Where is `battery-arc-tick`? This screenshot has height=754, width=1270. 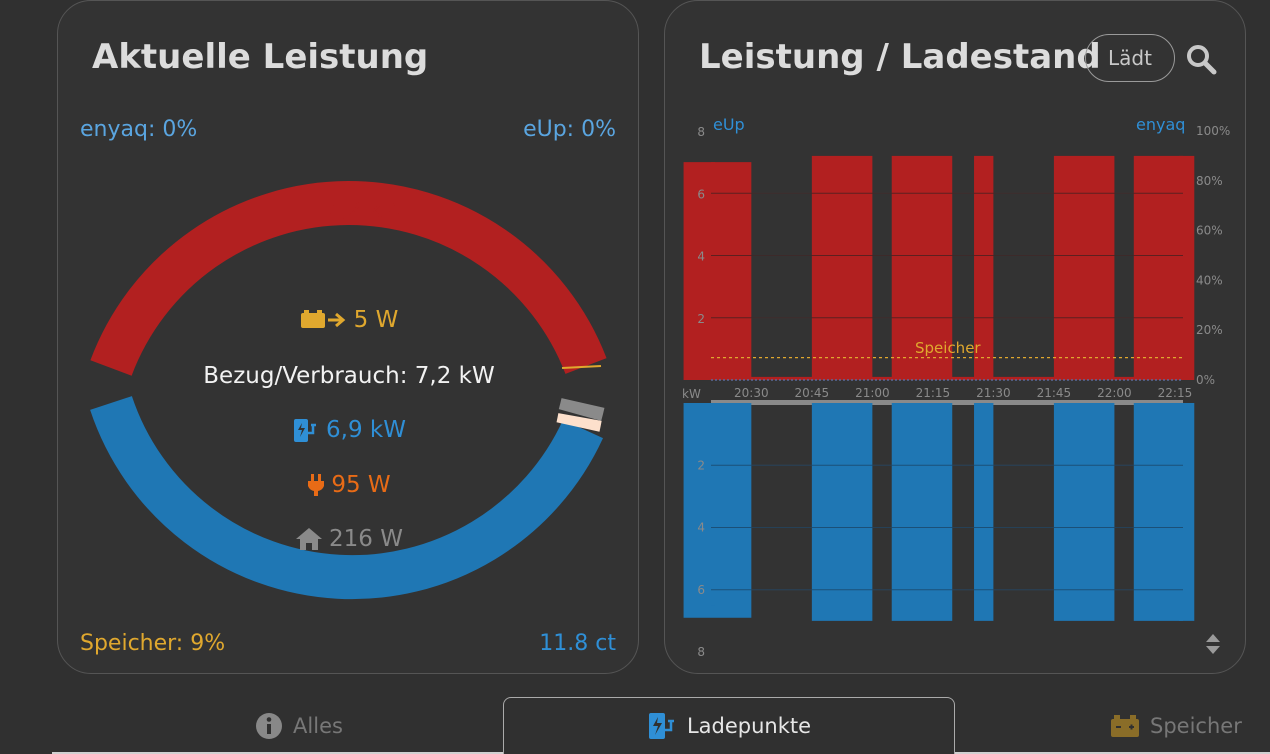
battery-arc-tick is located at coordinates (581, 367).